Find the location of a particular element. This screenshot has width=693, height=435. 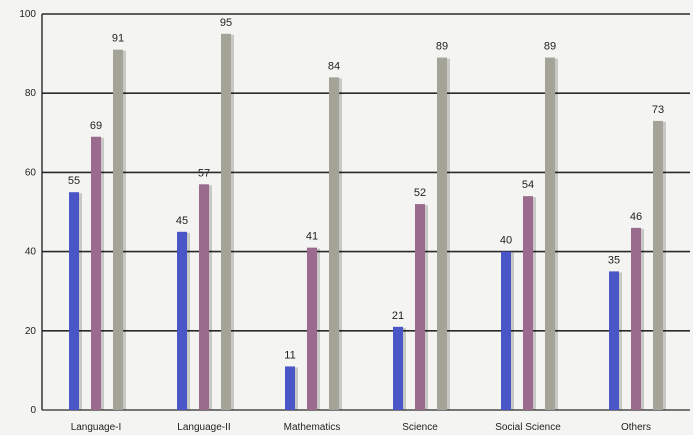

y-axis: 0 20 40 60 80 100 is located at coordinates (31, 212).